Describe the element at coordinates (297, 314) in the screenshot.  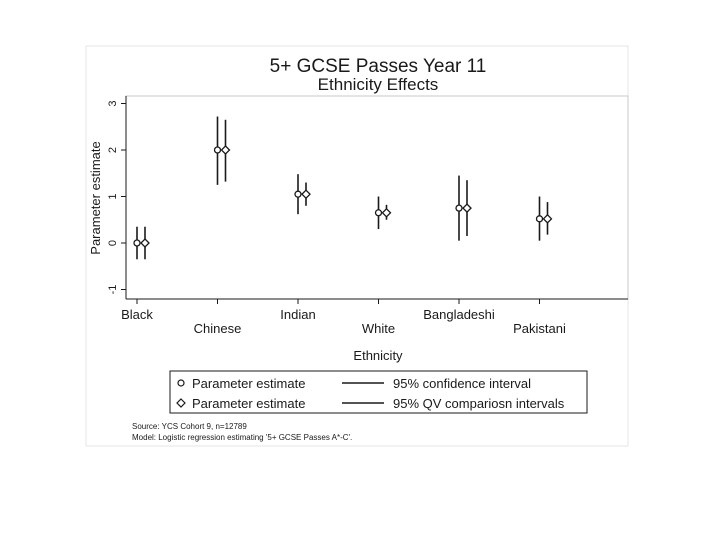
I see `x-tick-label-2: Indian` at that location.